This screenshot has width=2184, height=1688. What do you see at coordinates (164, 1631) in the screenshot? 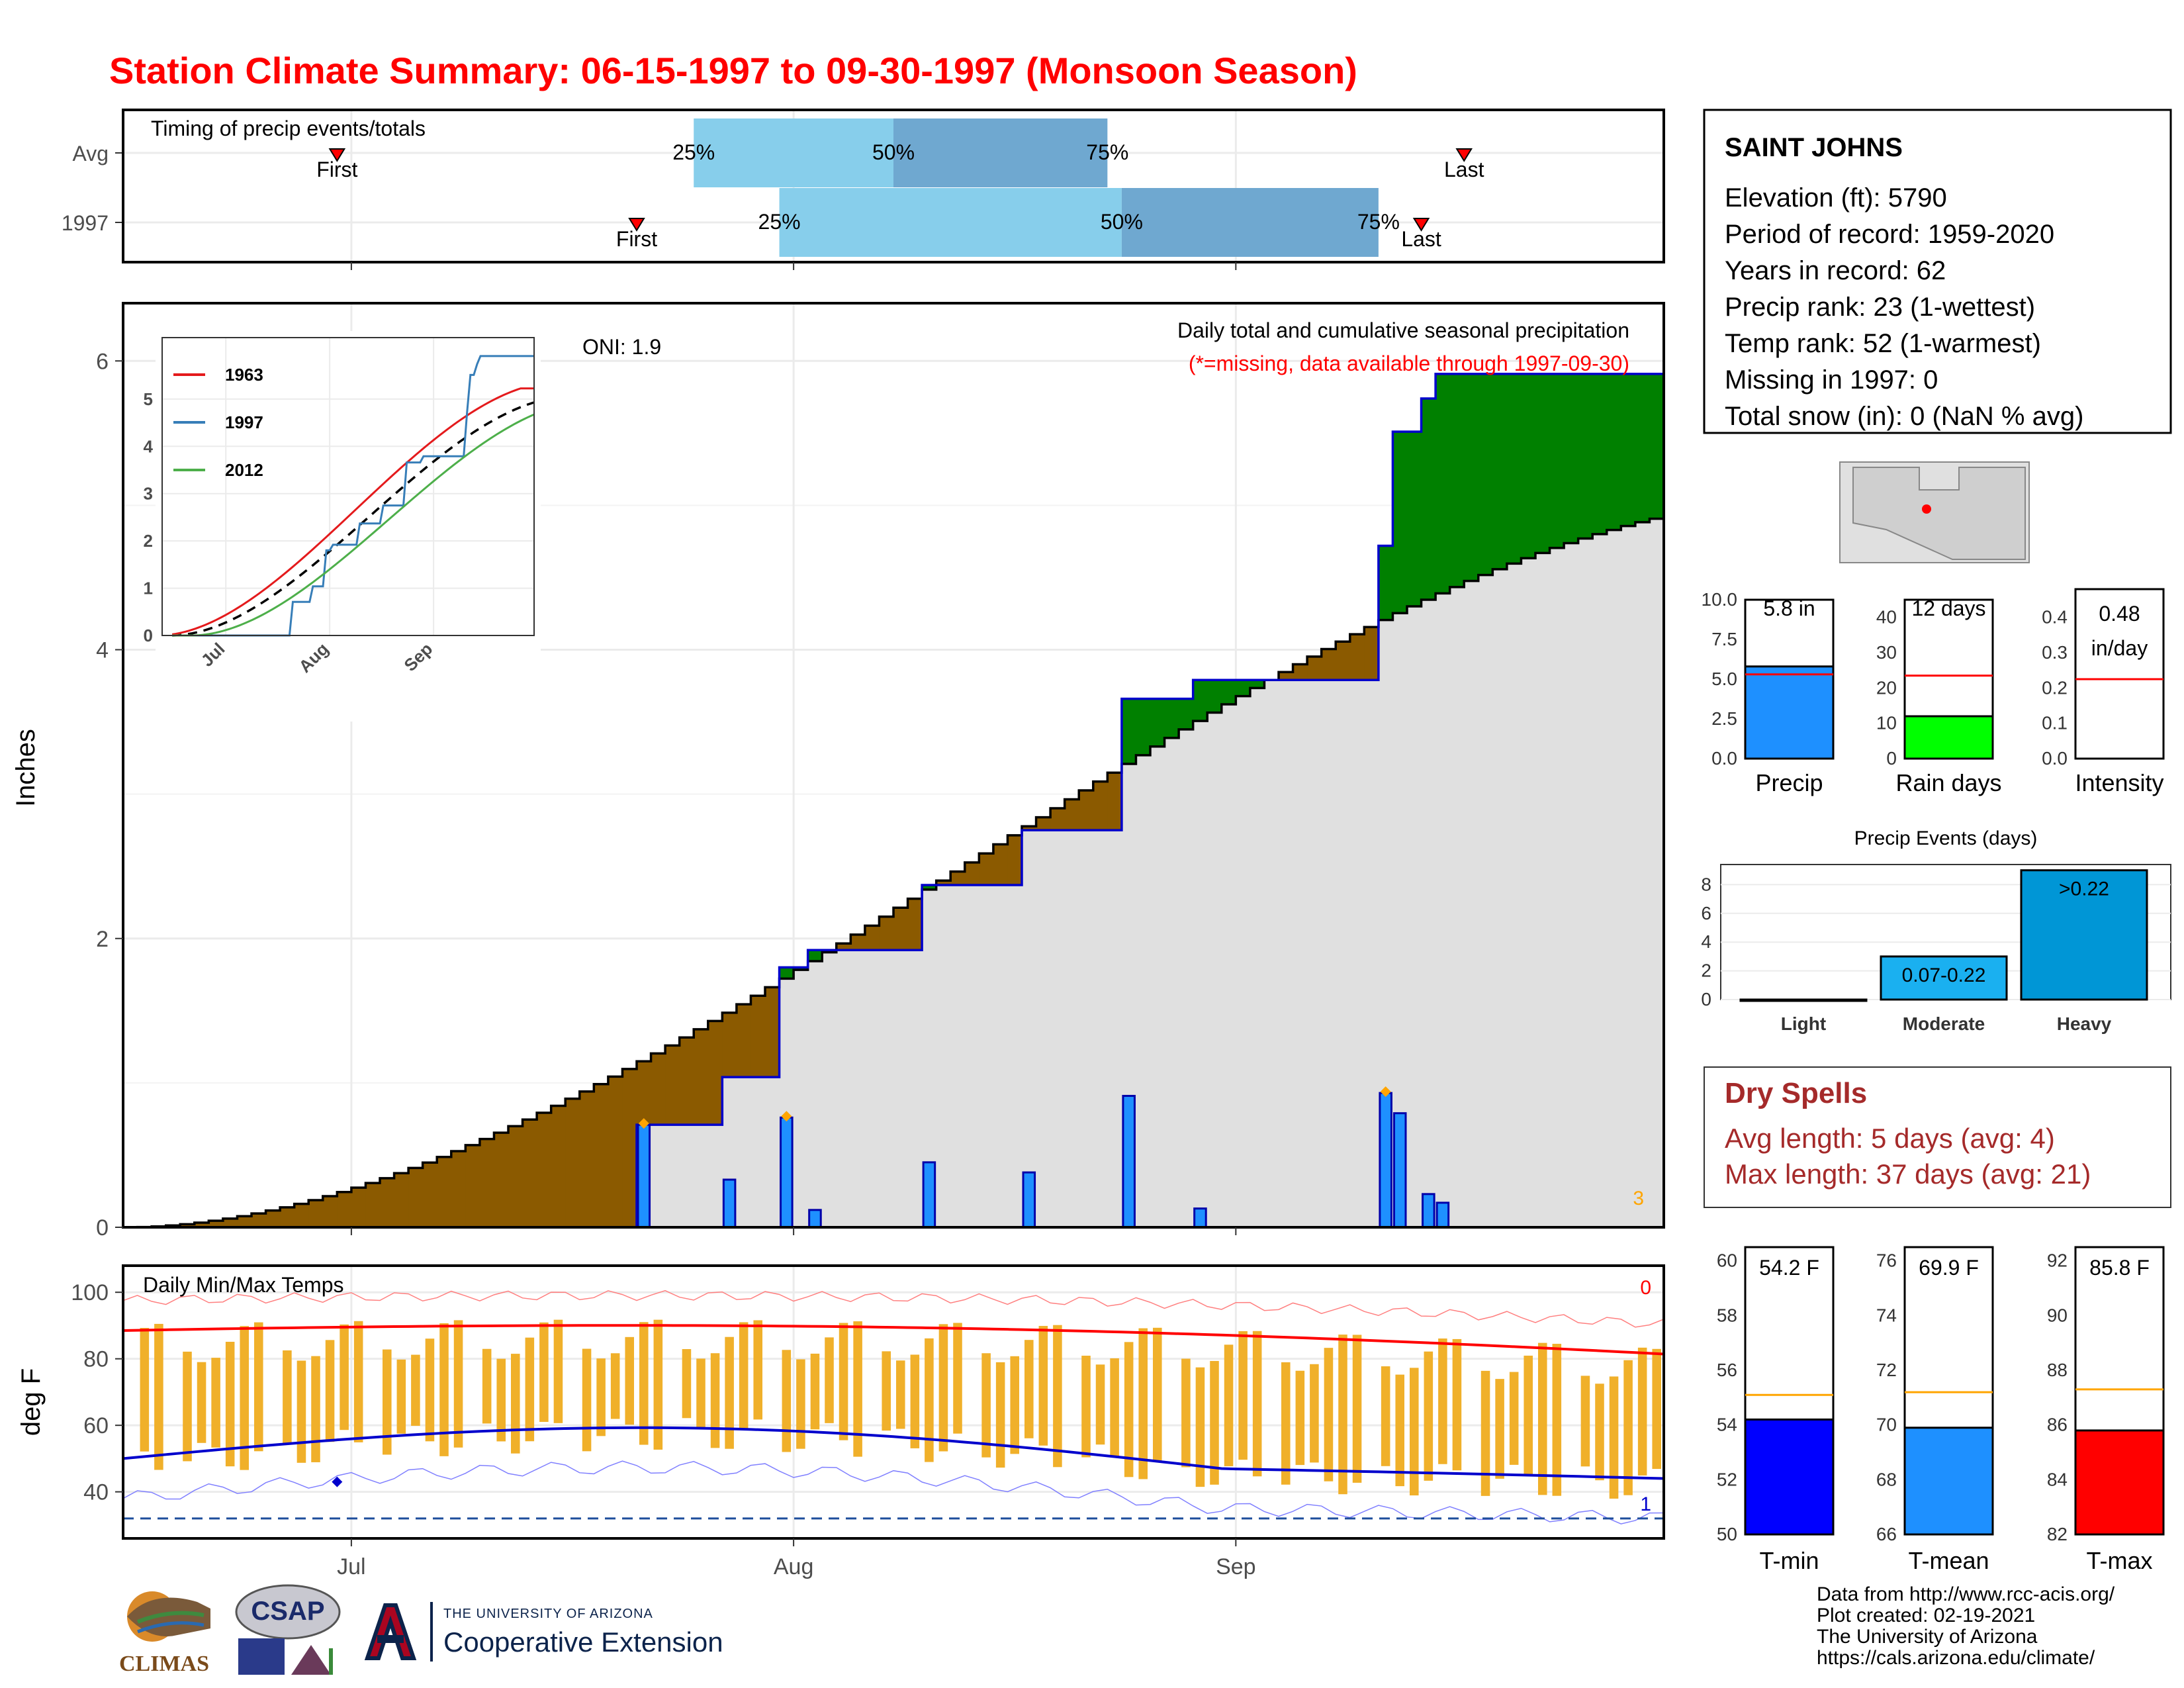
I see `climas-logo: CLIMAS` at bounding box center [164, 1631].